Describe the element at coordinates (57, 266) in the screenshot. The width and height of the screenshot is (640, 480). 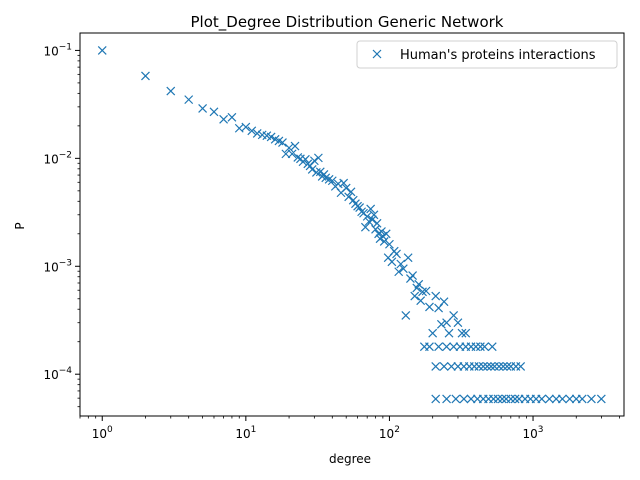
I see `y-tick-label: 10⁻³` at that location.